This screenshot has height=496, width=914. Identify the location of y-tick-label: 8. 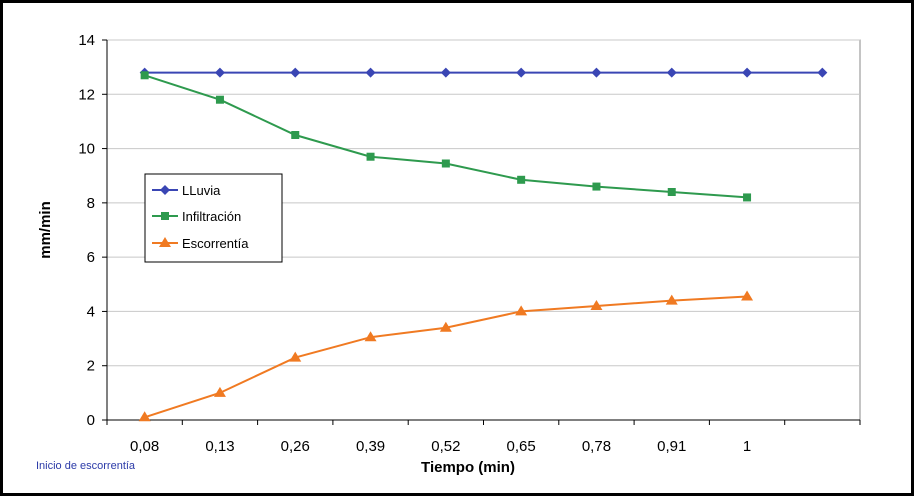
(91, 203).